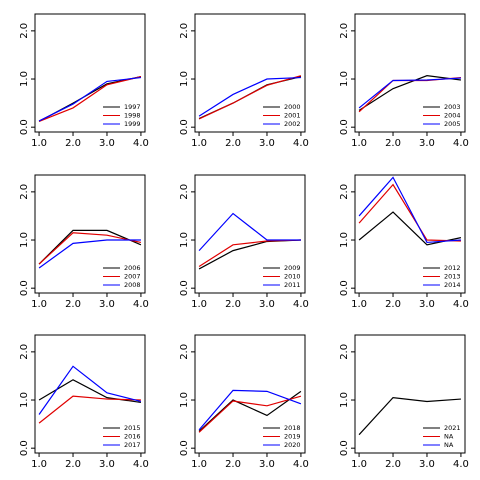 Image resolution: width=480 pixels, height=480 pixels. What do you see at coordinates (292, 437) in the screenshot?
I see `legend-label: 2019` at bounding box center [292, 437].